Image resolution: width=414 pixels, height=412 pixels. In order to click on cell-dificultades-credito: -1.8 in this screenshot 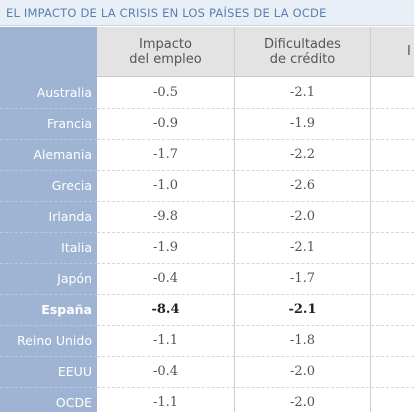, I will do `click(302, 340)`.